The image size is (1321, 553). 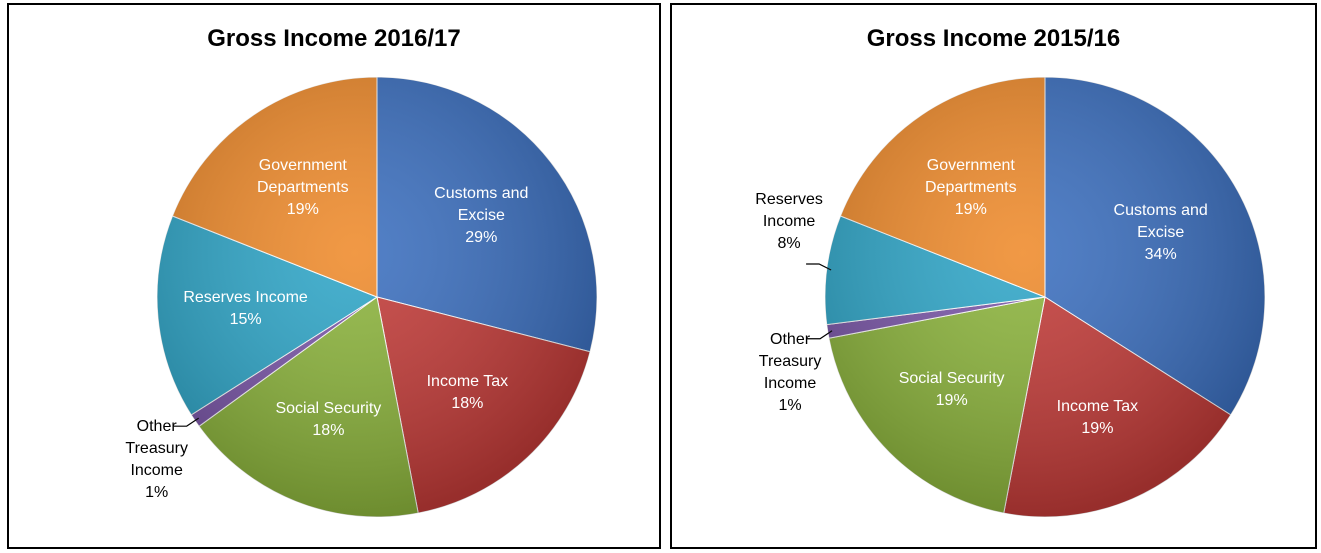 I want to click on chart-title: Gross Income 2016/17, so click(x=334, y=38).